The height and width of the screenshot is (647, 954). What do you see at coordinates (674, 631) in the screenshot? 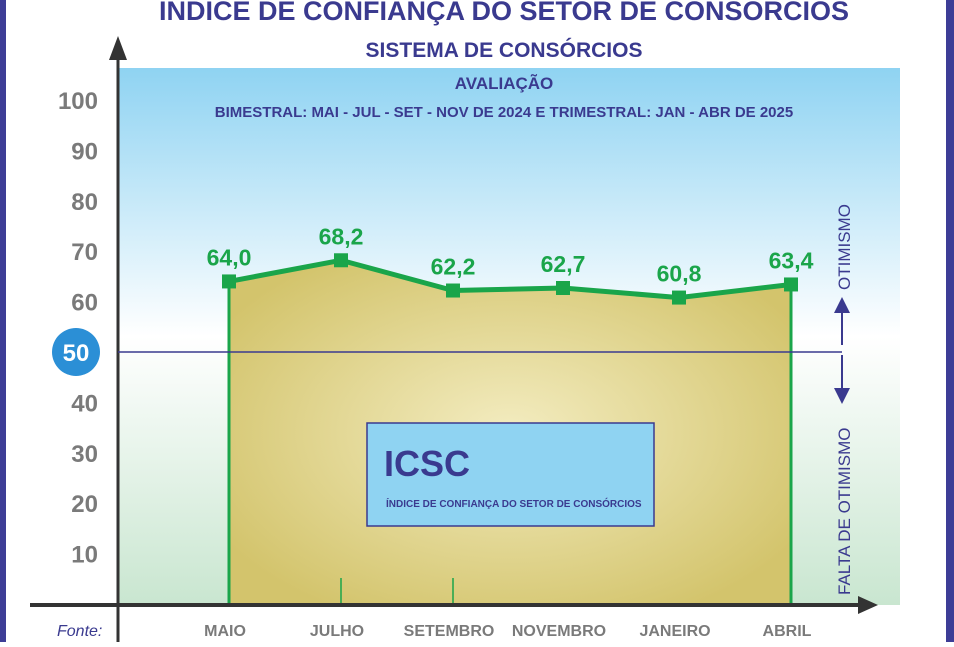
I see `x-tick-label: JANEIRO` at bounding box center [674, 631].